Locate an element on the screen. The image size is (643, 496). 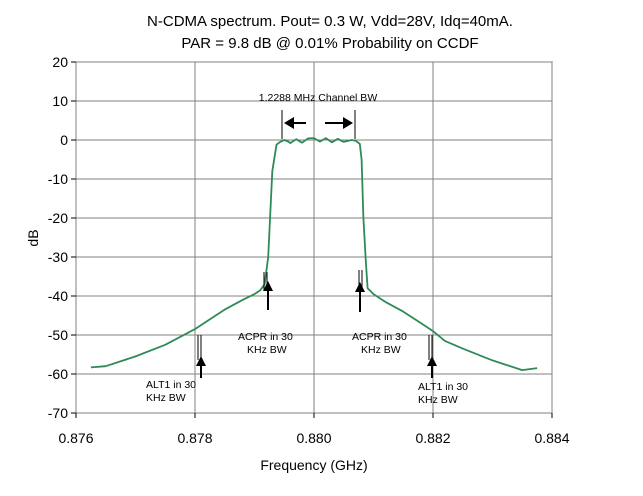
y-tick-label: -70 is located at coordinates (58, 413).